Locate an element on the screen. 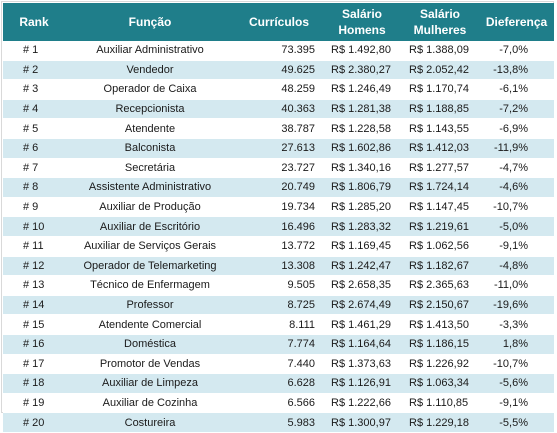 The width and height of the screenshot is (557, 433). cell-salario-mulheres: R$ 1.388,09 is located at coordinates (440, 51).